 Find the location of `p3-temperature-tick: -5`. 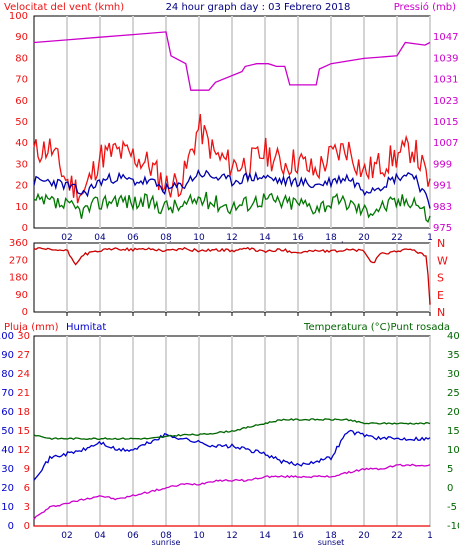

p3-temperature-tick: -5 is located at coordinates (452, 507).